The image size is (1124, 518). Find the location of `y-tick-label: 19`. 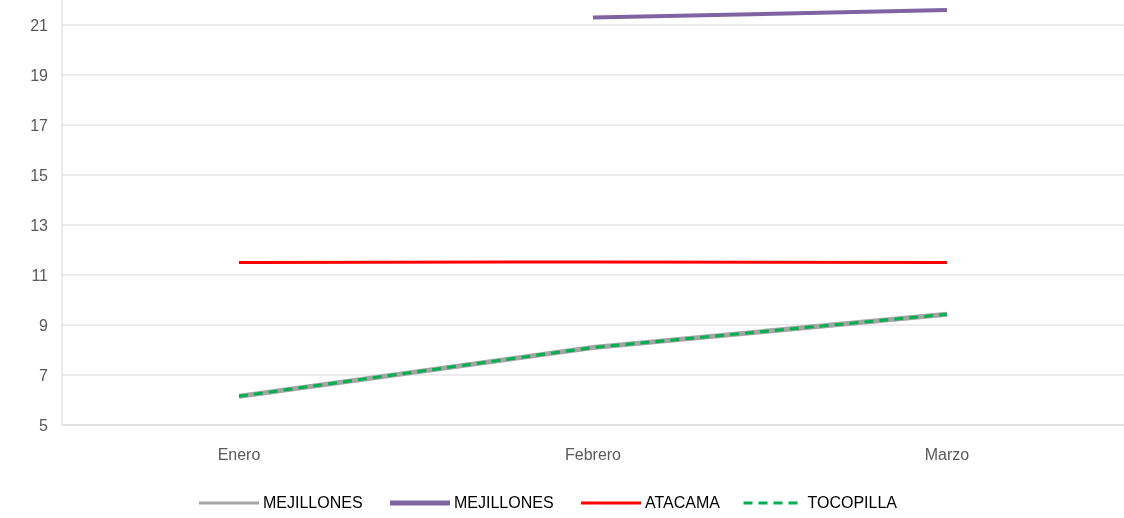

y-tick-label: 19 is located at coordinates (39, 75).